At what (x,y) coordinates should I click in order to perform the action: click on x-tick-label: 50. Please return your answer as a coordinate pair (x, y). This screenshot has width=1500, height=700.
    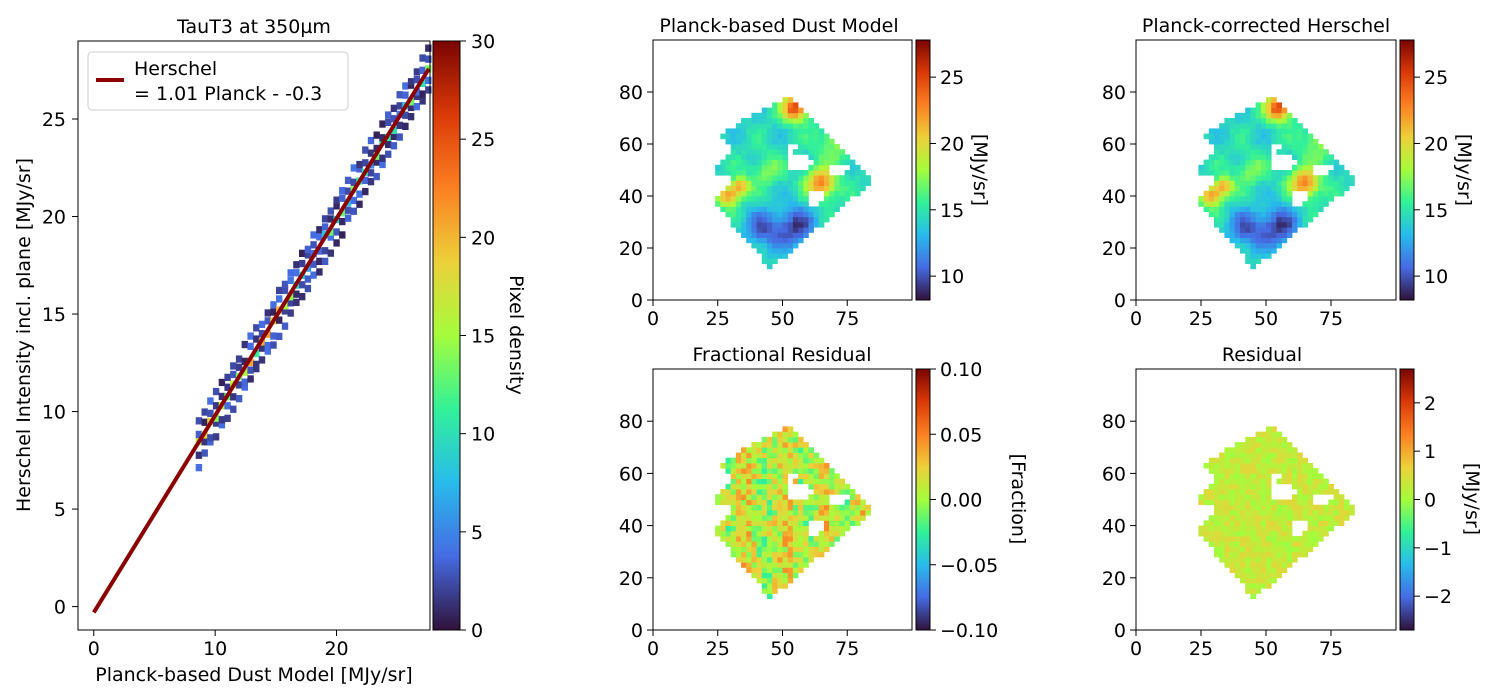
    Looking at the image, I should click on (1266, 649).